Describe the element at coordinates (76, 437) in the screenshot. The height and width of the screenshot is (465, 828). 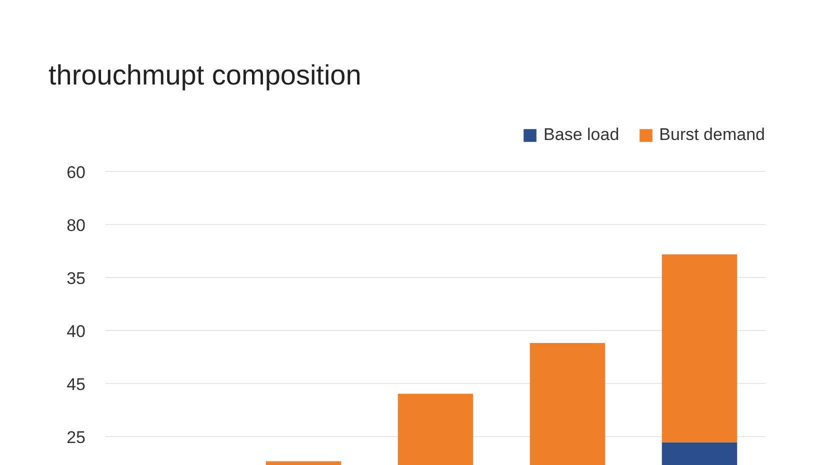
I see `text: 25` at that location.